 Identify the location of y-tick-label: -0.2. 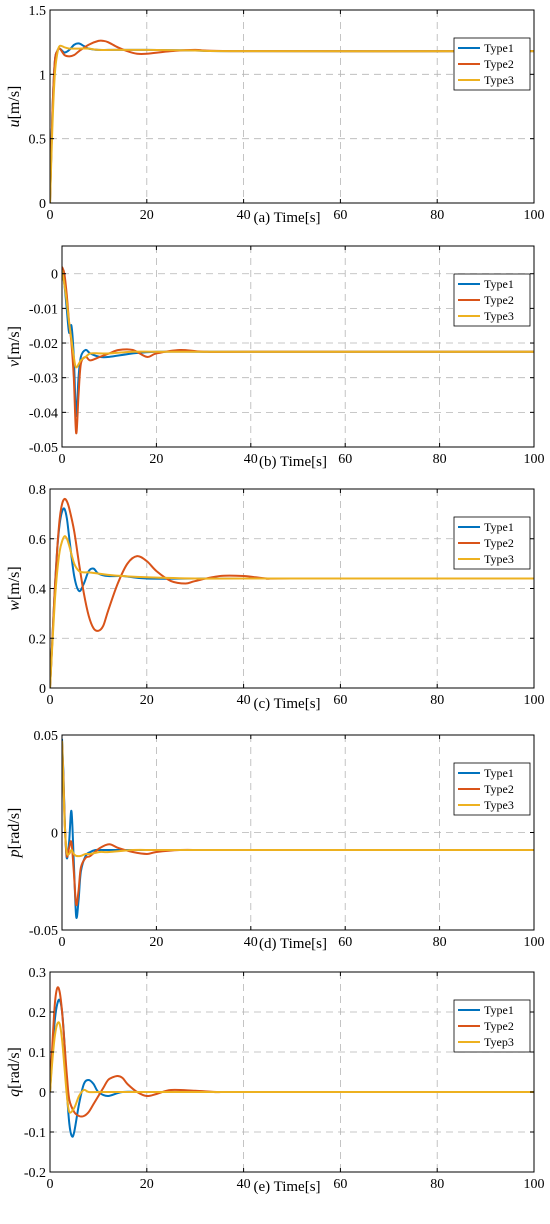
(35, 1173).